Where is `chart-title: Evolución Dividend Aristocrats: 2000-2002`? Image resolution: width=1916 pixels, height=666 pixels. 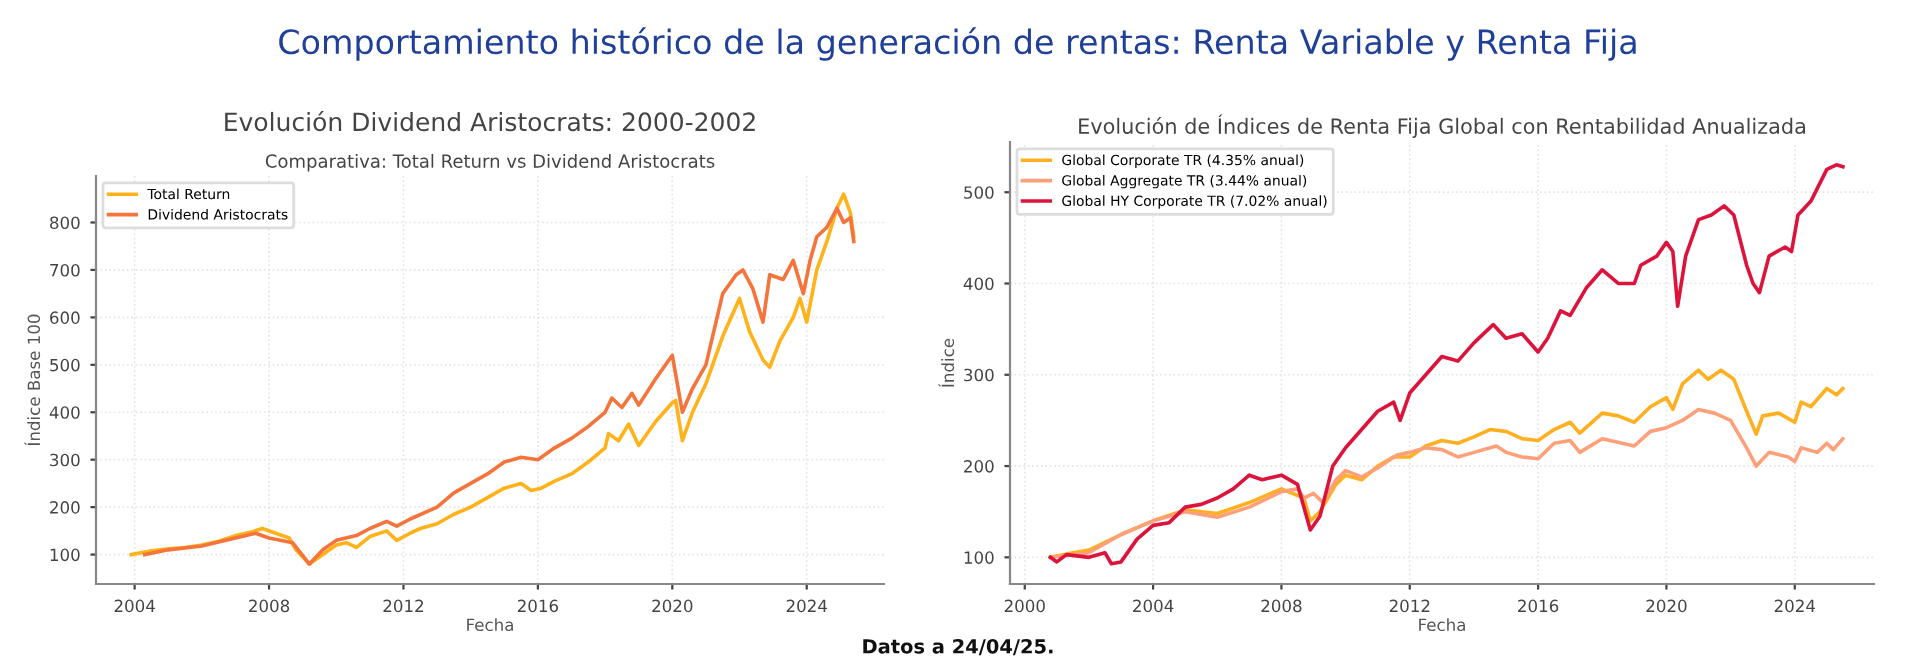
chart-title: Evolución Dividend Aristocrats: 2000-2002 is located at coordinates (490, 121).